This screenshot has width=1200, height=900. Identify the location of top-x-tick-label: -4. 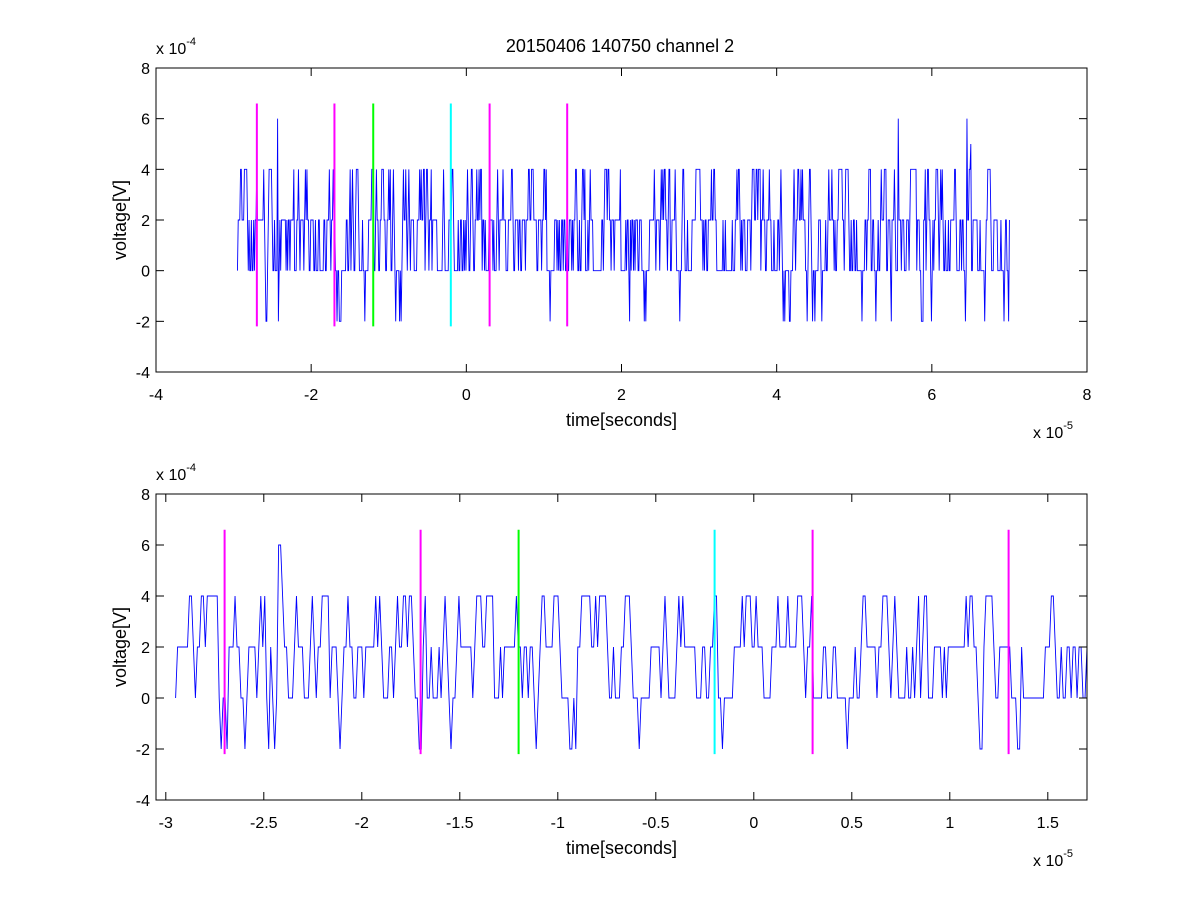
(156, 395).